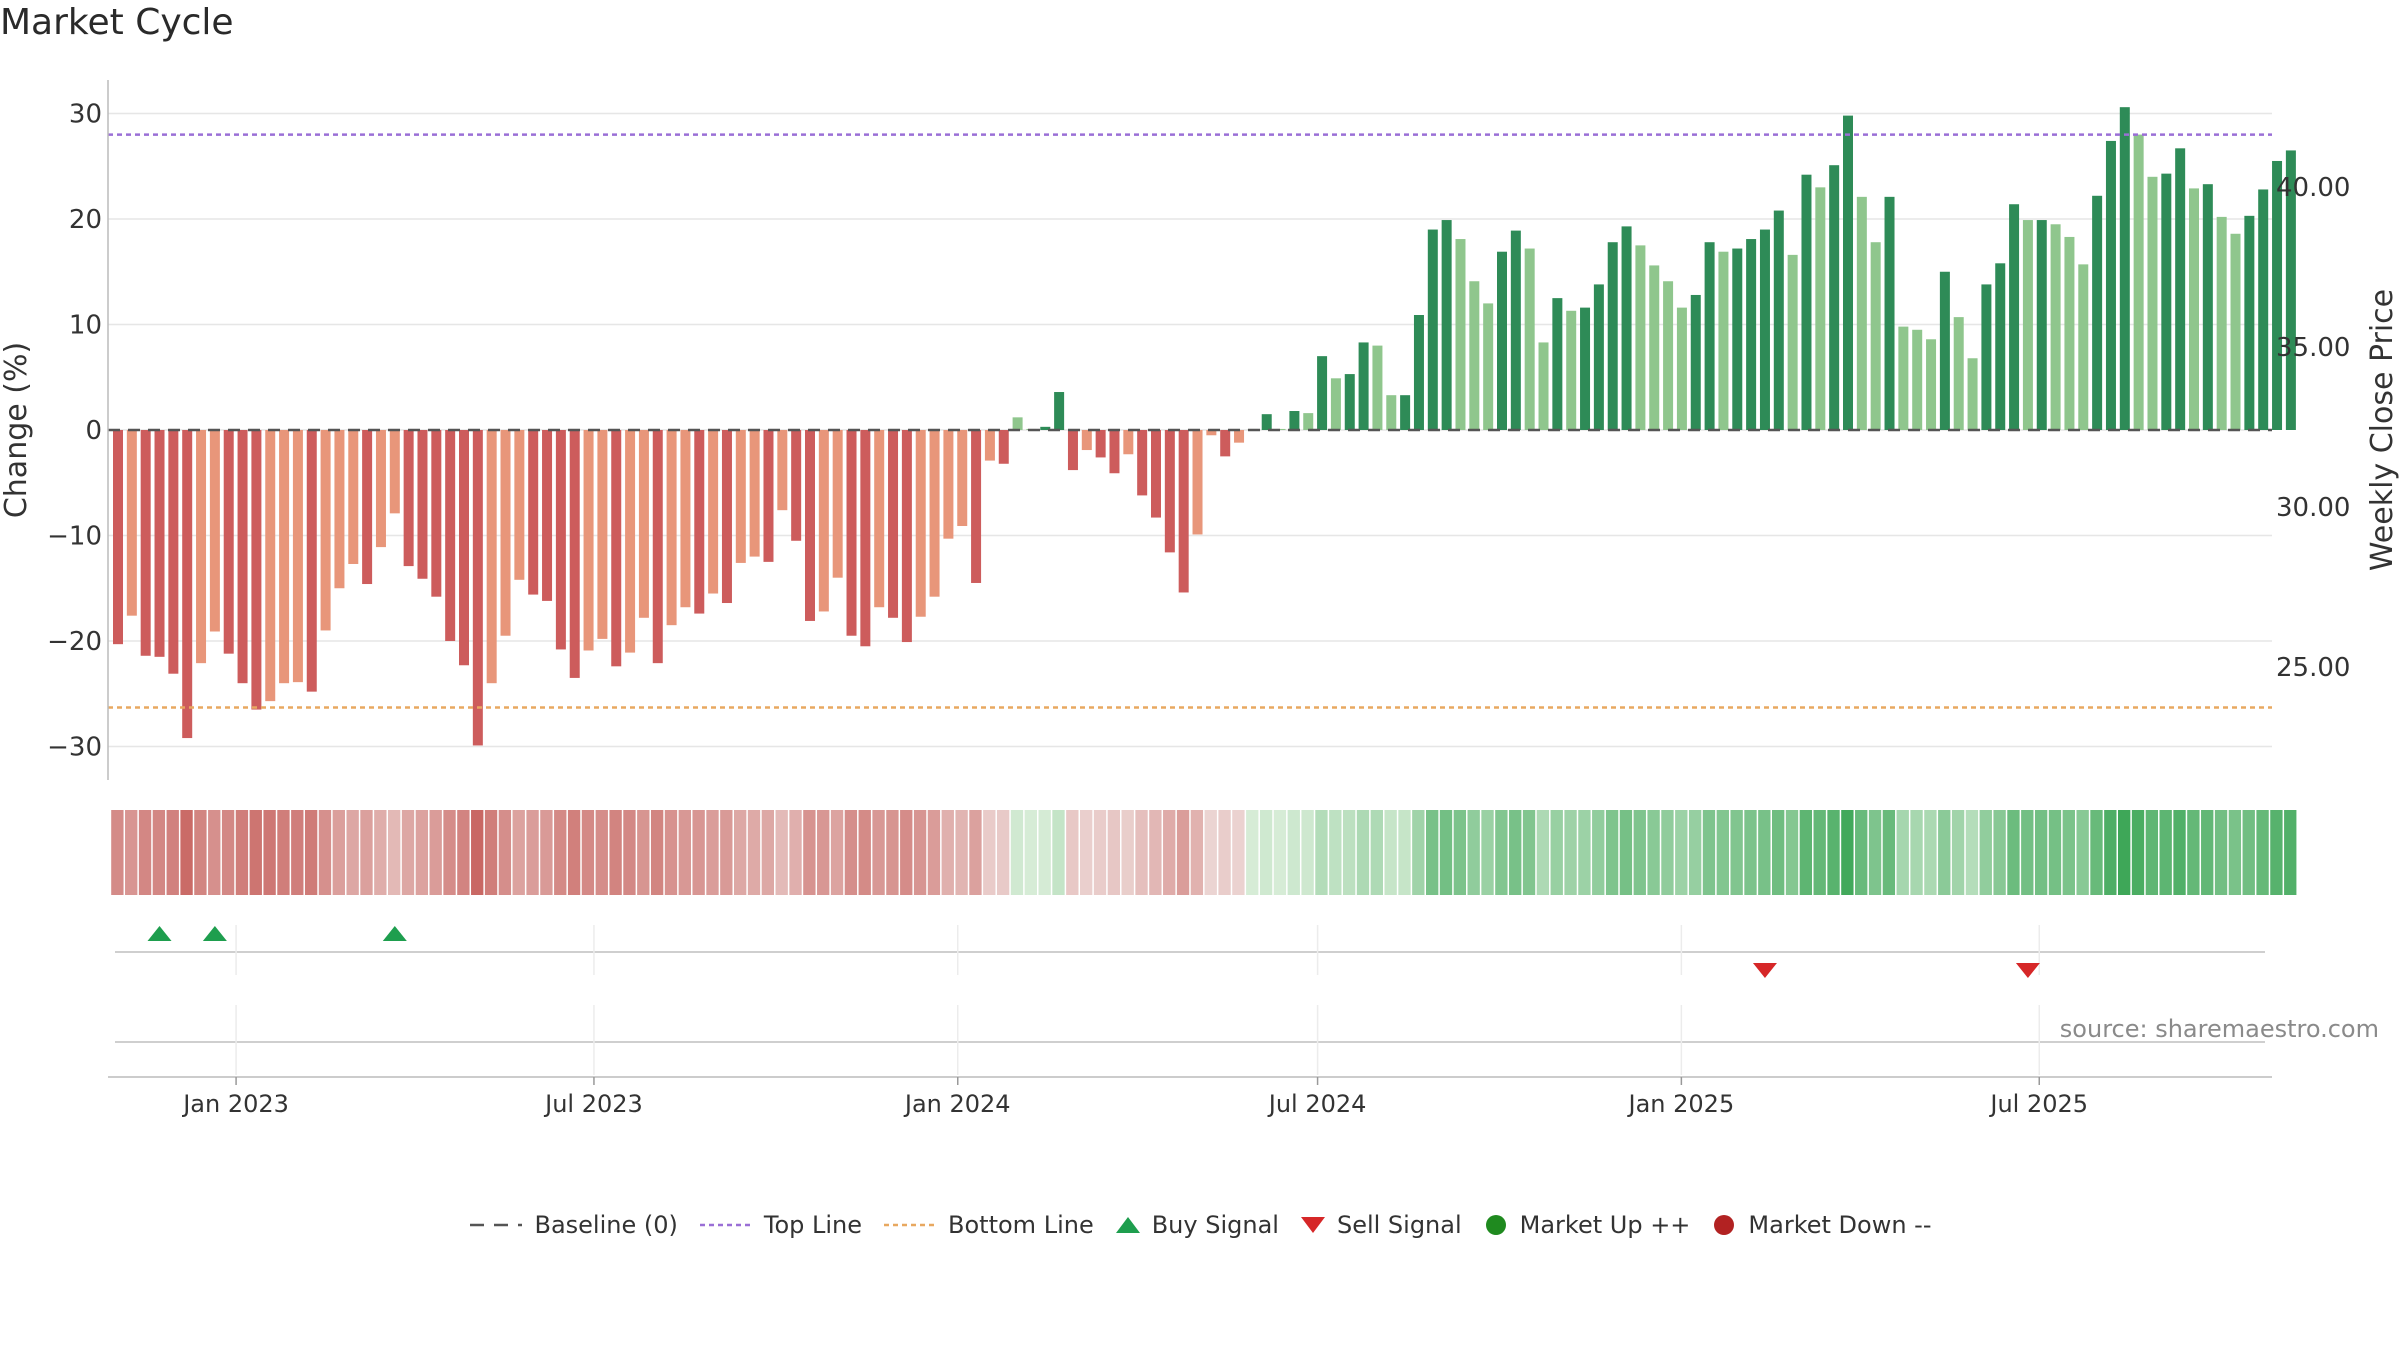  Describe the element at coordinates (910, 1225) in the screenshot. I see `bottom-line-legend-icon` at that location.